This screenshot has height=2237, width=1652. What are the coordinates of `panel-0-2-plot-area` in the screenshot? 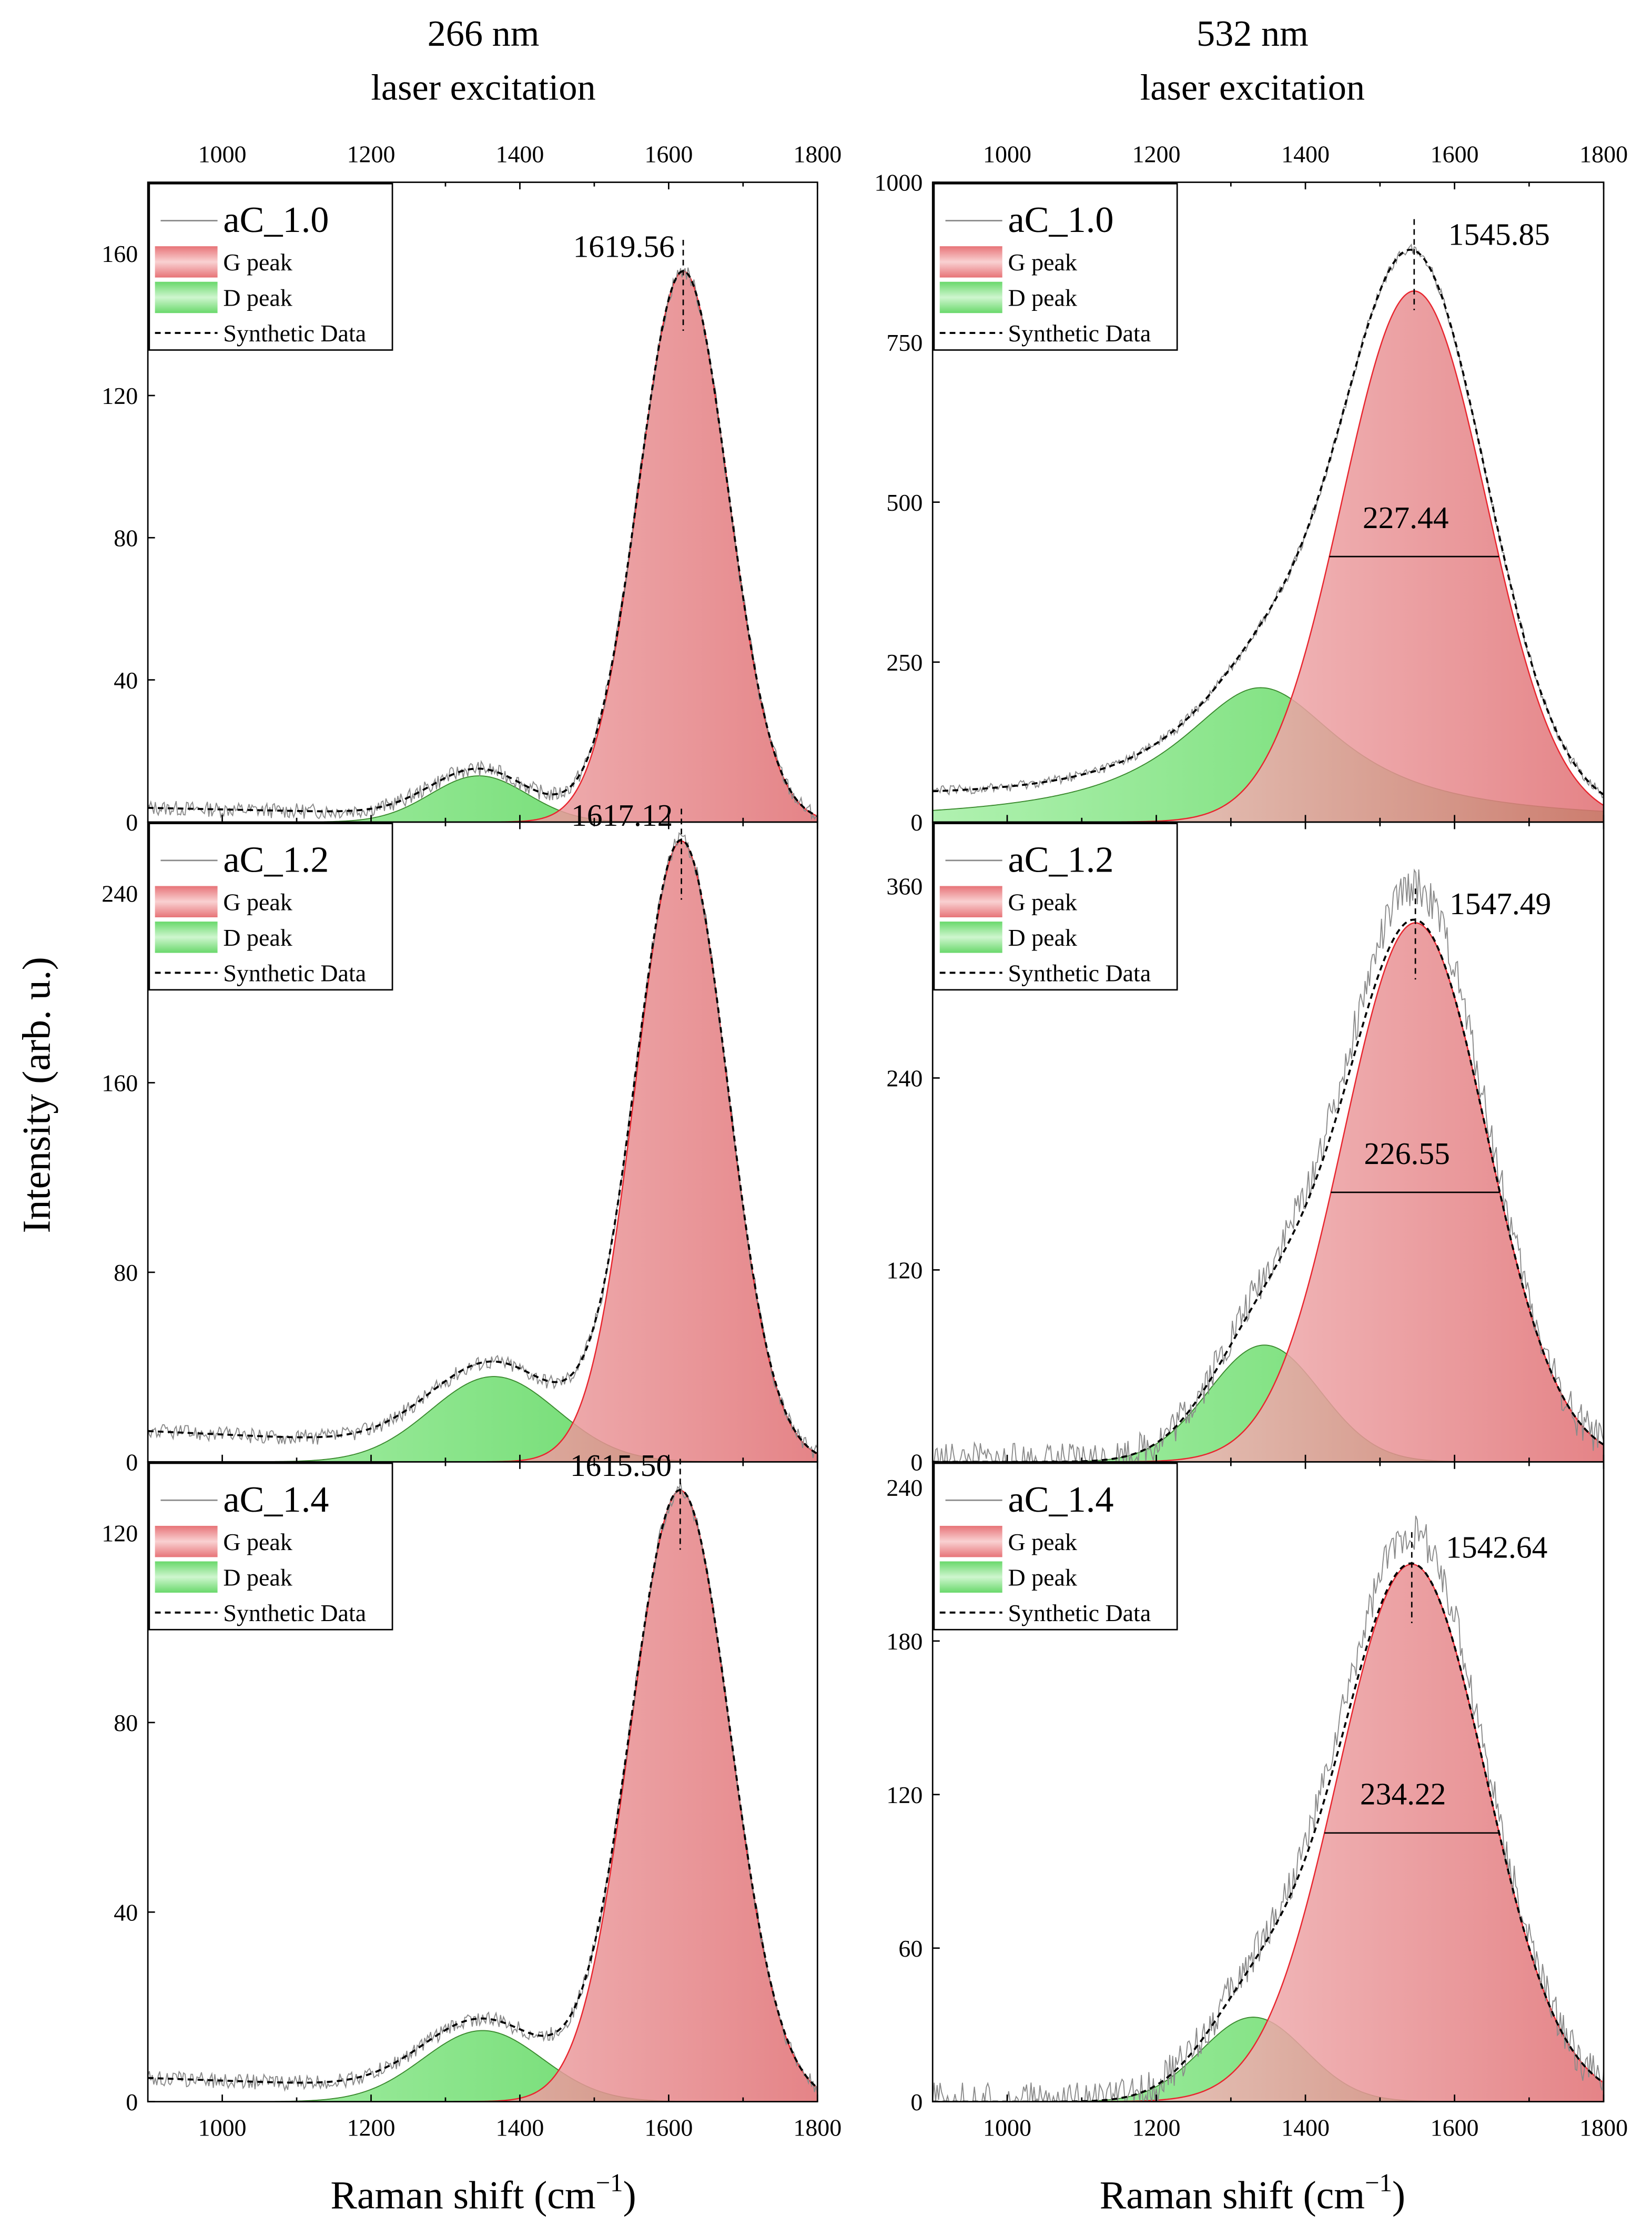 It's located at (483, 1792).